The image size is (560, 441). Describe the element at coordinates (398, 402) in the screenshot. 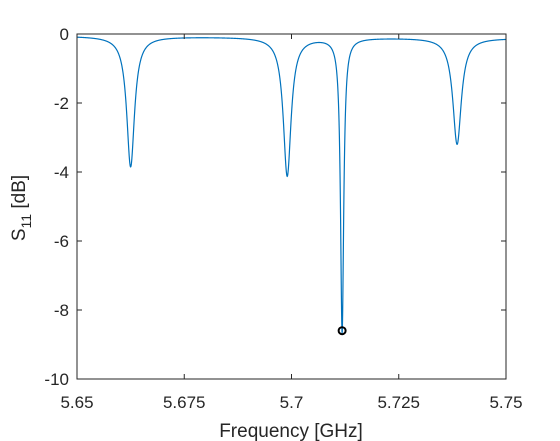

I see `x-tick-label: 5.725` at that location.